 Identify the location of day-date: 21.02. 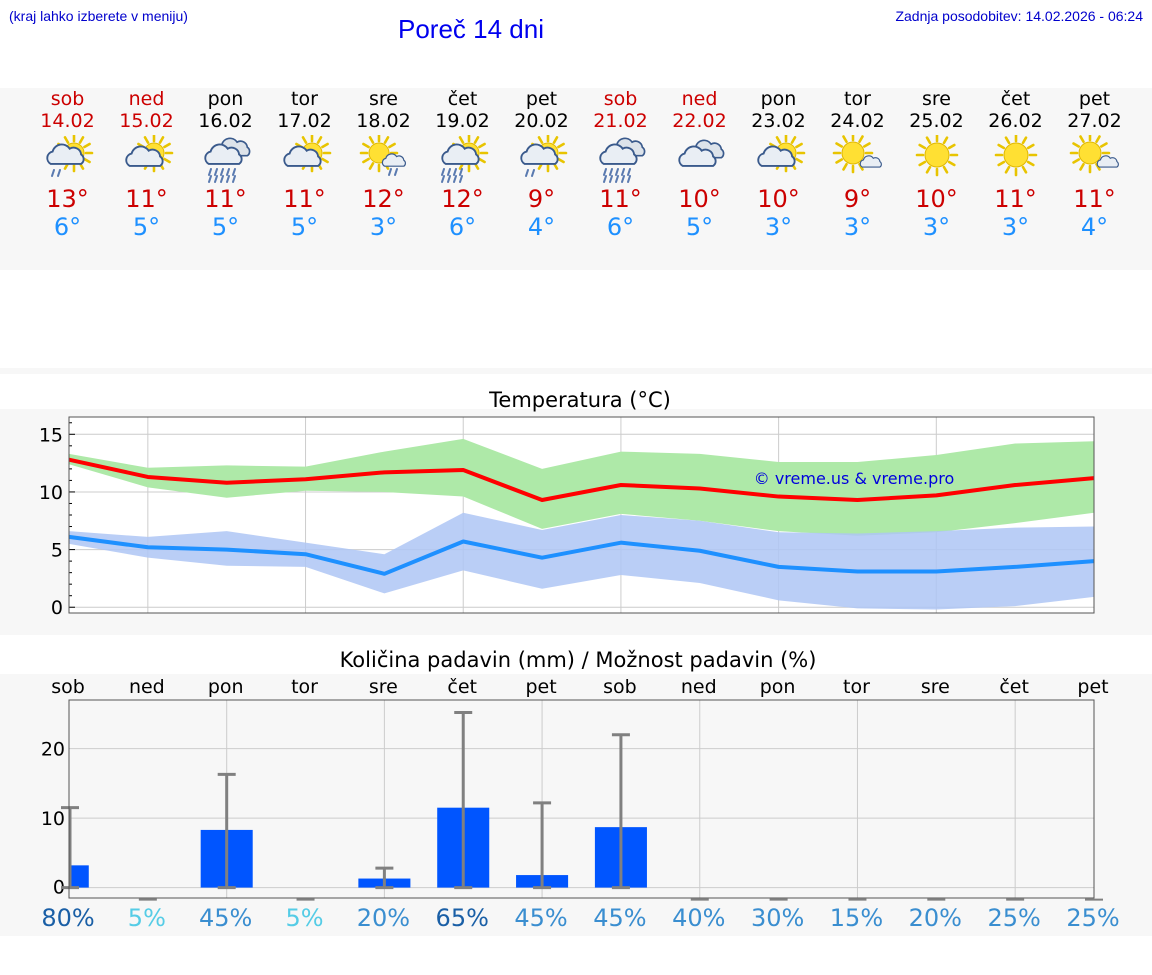
(620, 121).